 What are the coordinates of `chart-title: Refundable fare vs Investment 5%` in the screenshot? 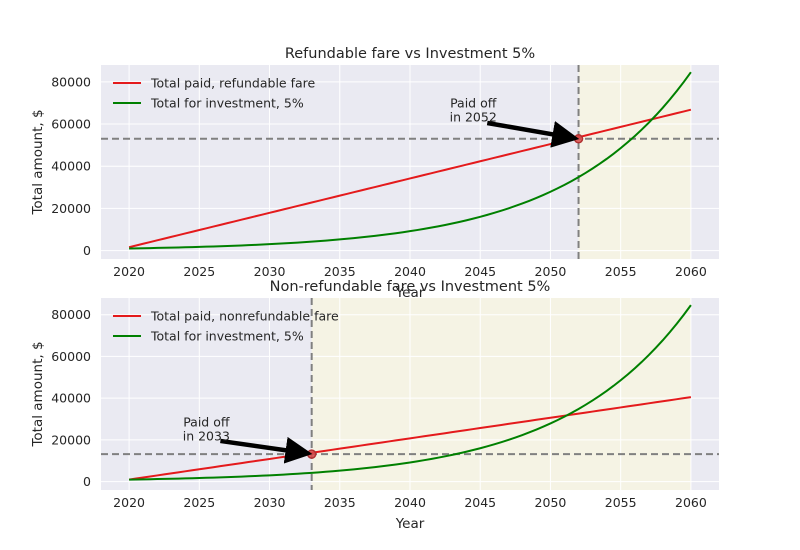 It's located at (410, 54).